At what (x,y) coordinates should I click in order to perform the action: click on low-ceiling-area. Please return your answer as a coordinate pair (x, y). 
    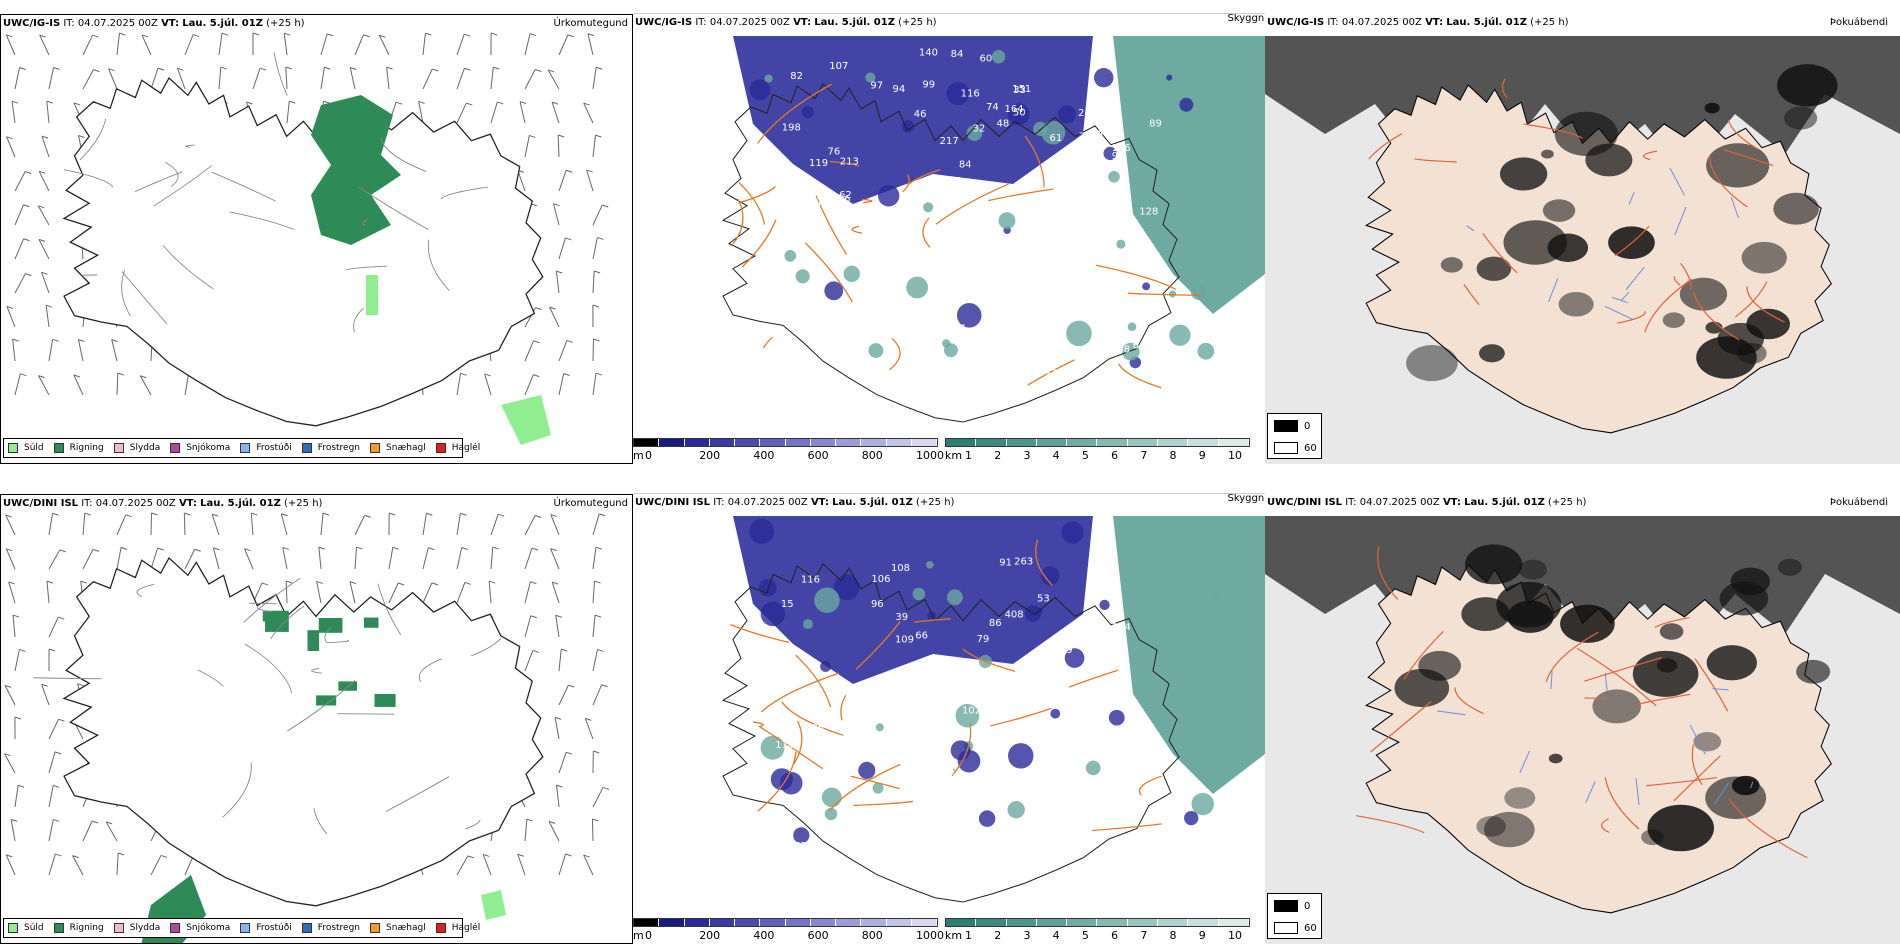
    Looking at the image, I should click on (913, 120).